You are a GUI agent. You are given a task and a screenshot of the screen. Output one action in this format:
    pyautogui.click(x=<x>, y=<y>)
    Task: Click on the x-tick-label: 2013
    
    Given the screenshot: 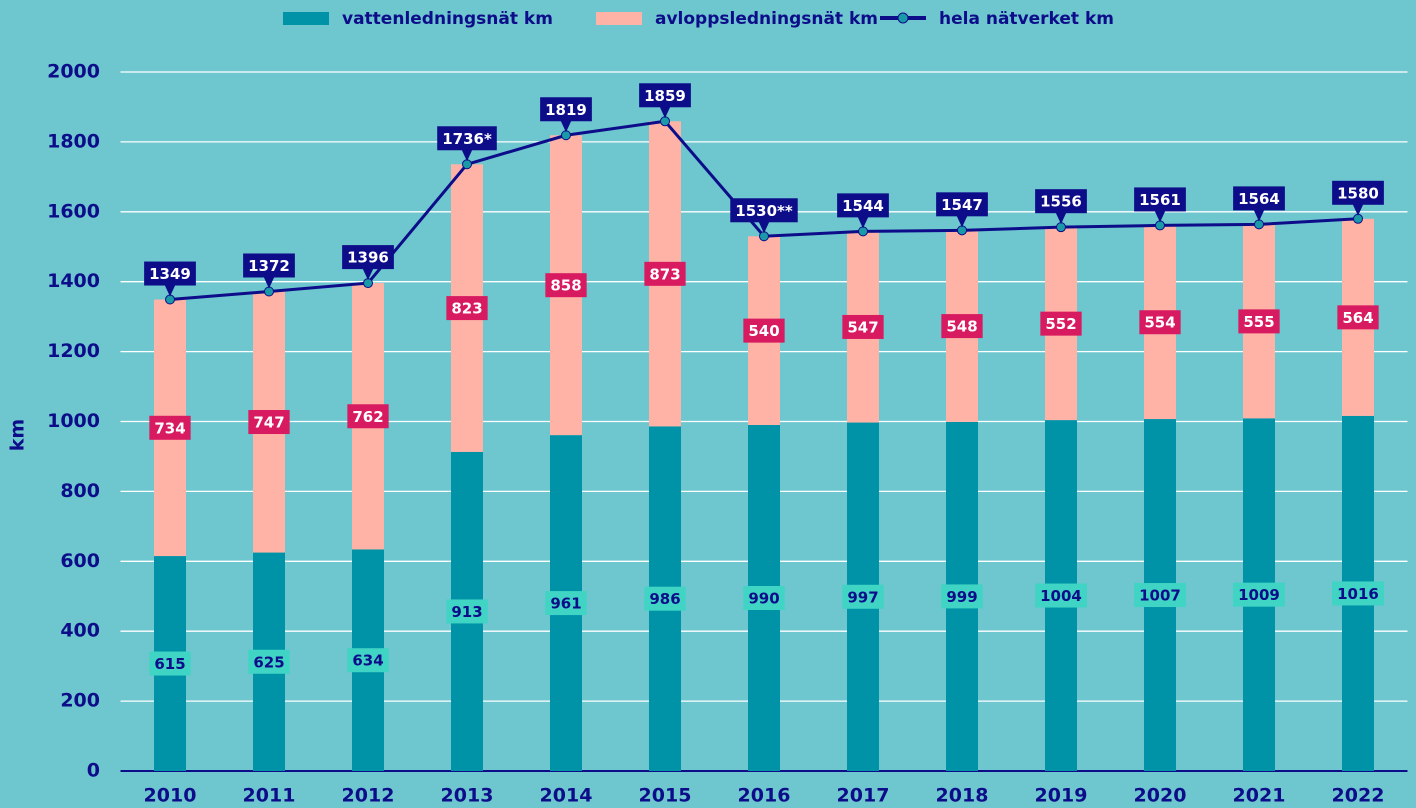 What is the action you would take?
    pyautogui.click(x=467, y=796)
    